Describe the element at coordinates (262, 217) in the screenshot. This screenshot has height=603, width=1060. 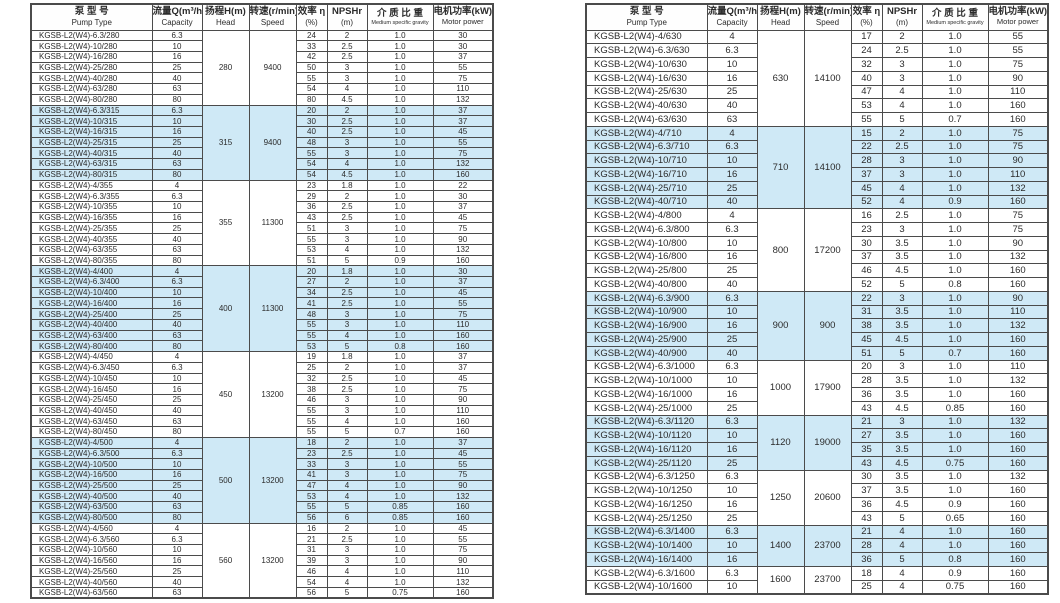
I see `pump-row: KGSB-L2(W4)-16/355 16 43 2.5 1.0 45` at that location.